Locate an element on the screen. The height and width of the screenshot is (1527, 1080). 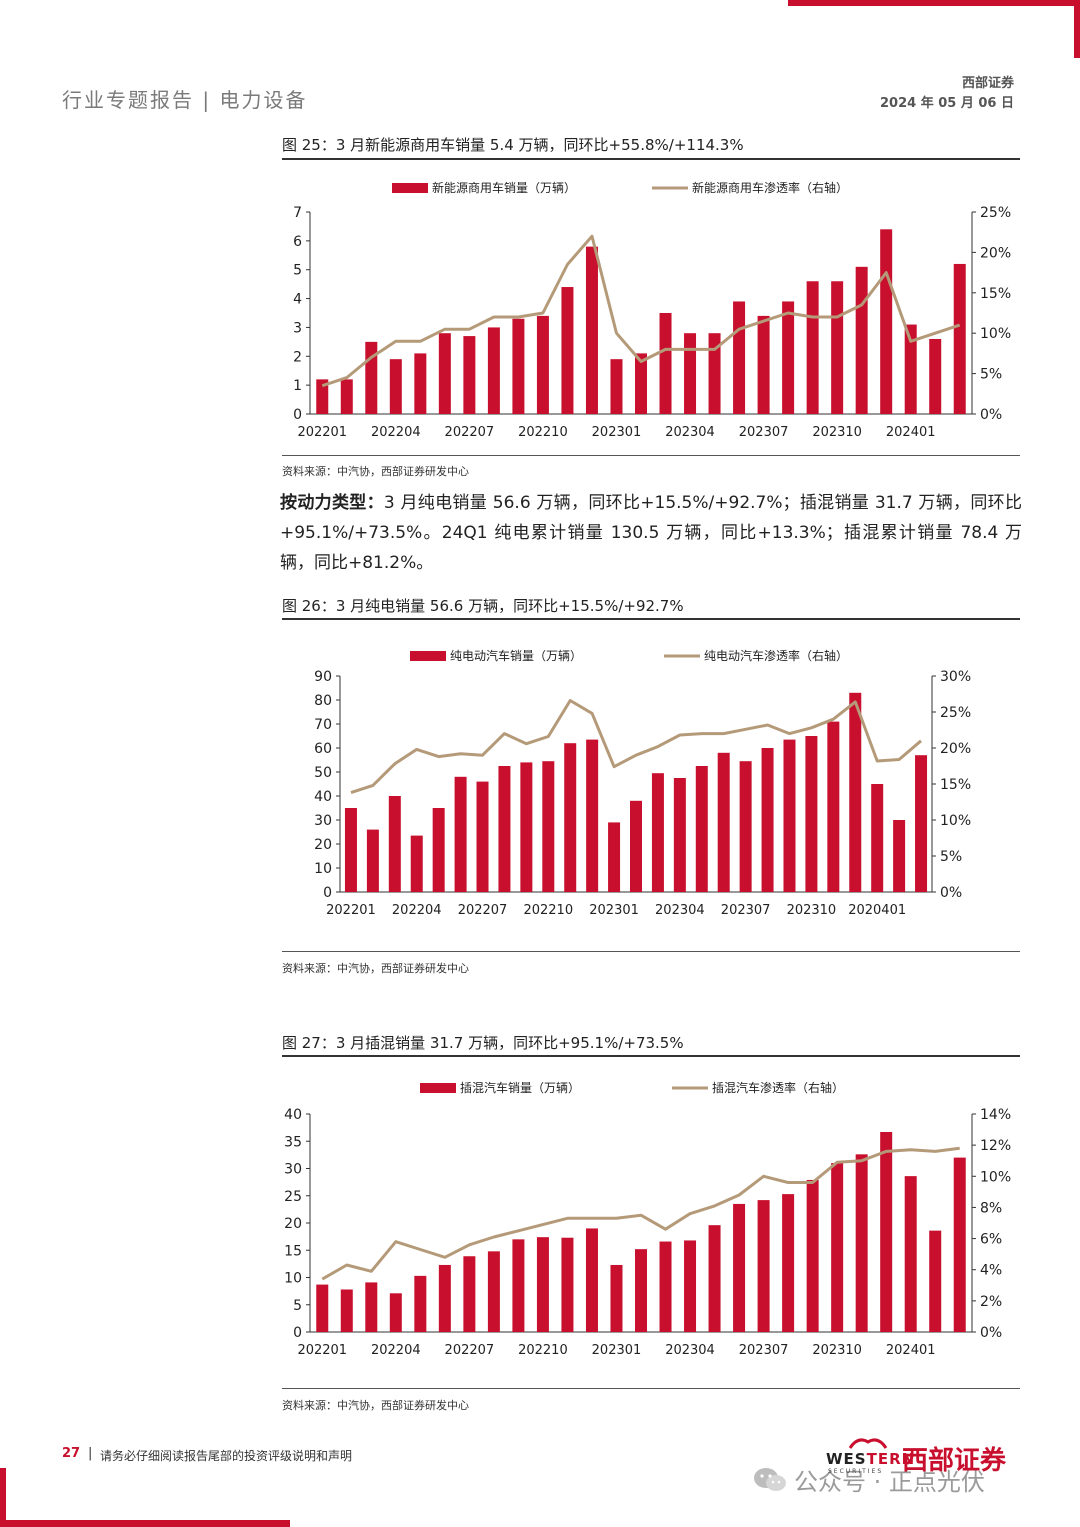
y-left-tick-label: 4 is located at coordinates (297, 300).